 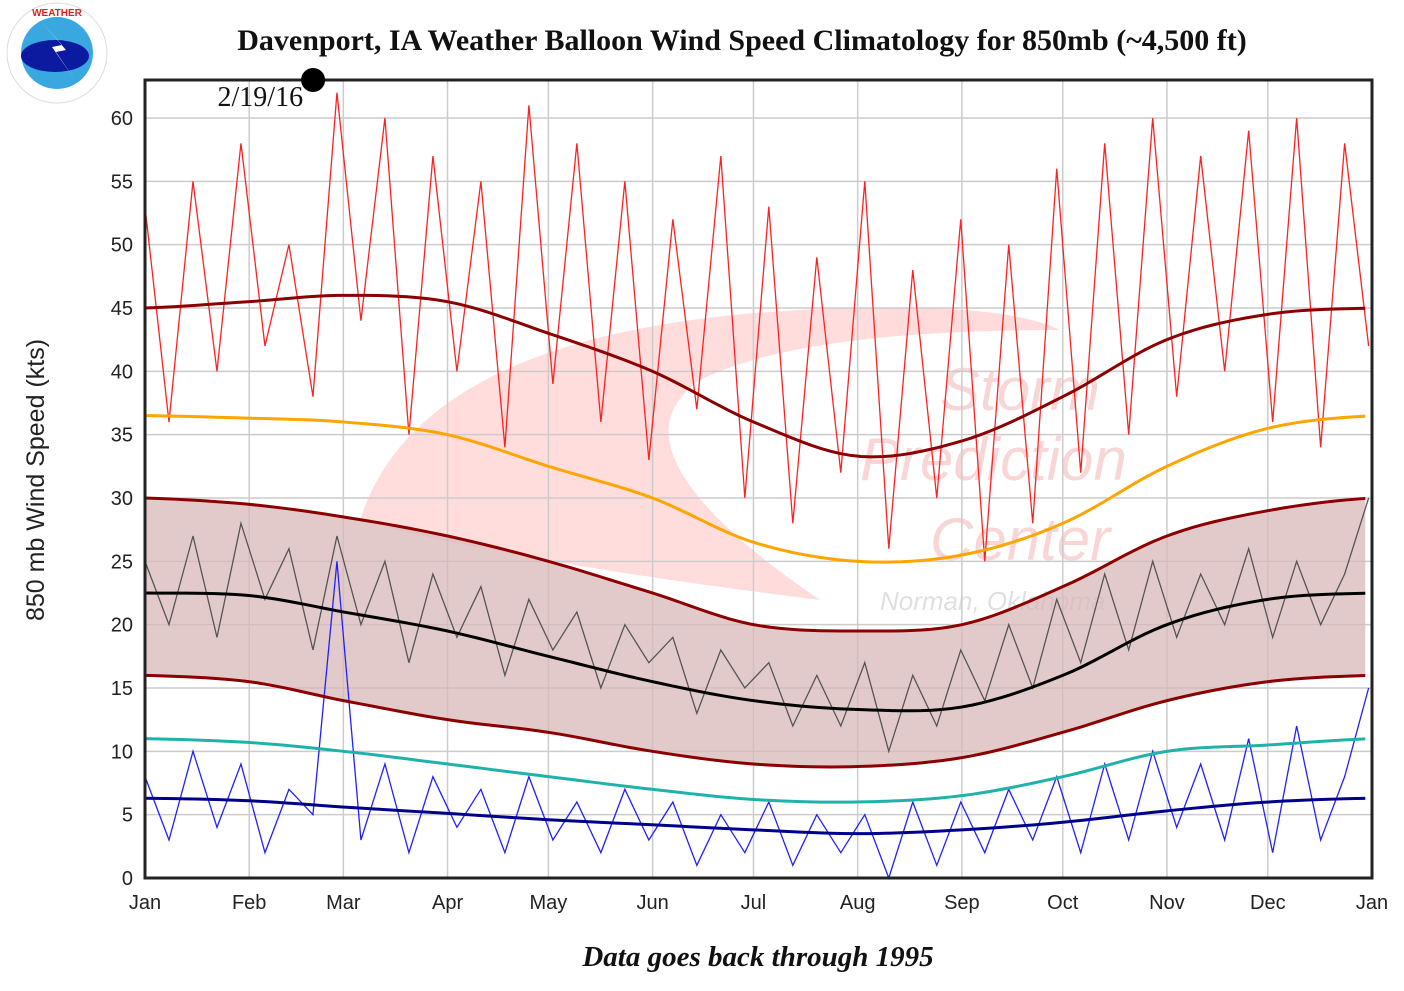 I want to click on svg-text: Storm, so click(x=1020, y=389).